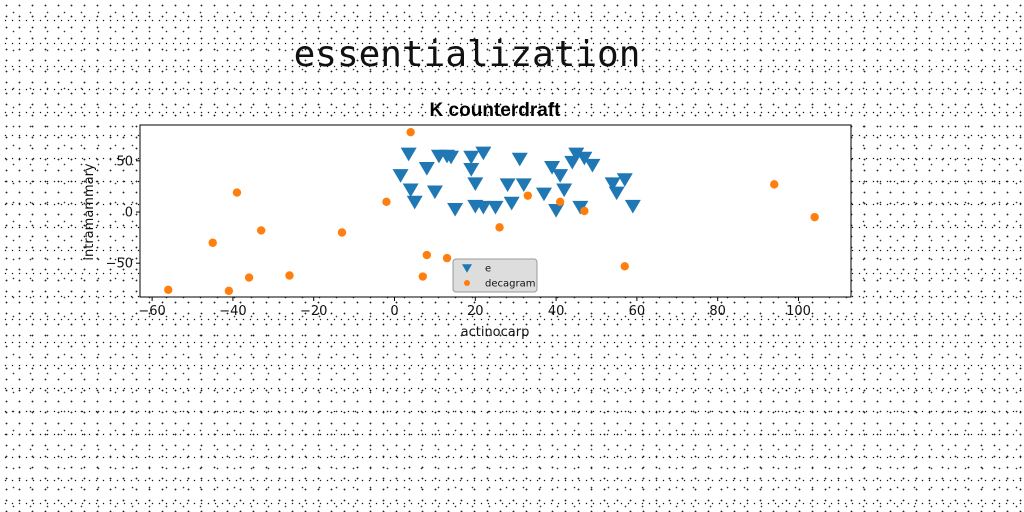 The image size is (1024, 512). I want to click on legend-marker-decagram, so click(467, 283).